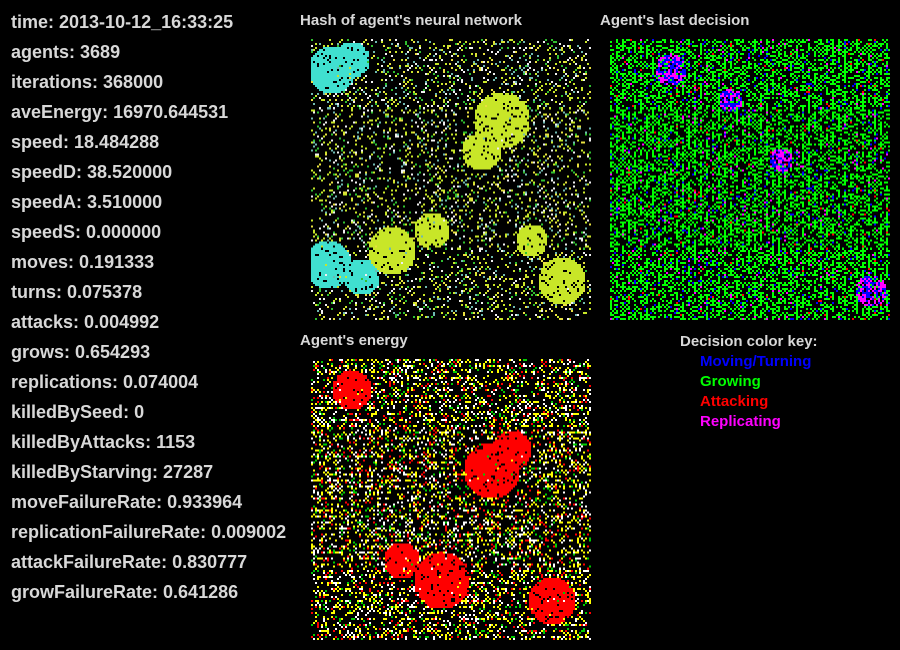 The width and height of the screenshot is (900, 650). I want to click on energy-map, so click(451, 499).